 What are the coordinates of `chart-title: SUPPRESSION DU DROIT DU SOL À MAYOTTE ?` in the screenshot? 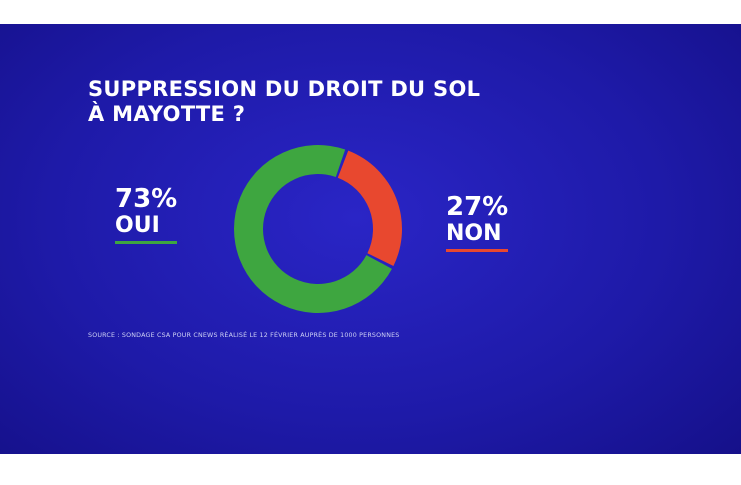 It's located at (284, 102).